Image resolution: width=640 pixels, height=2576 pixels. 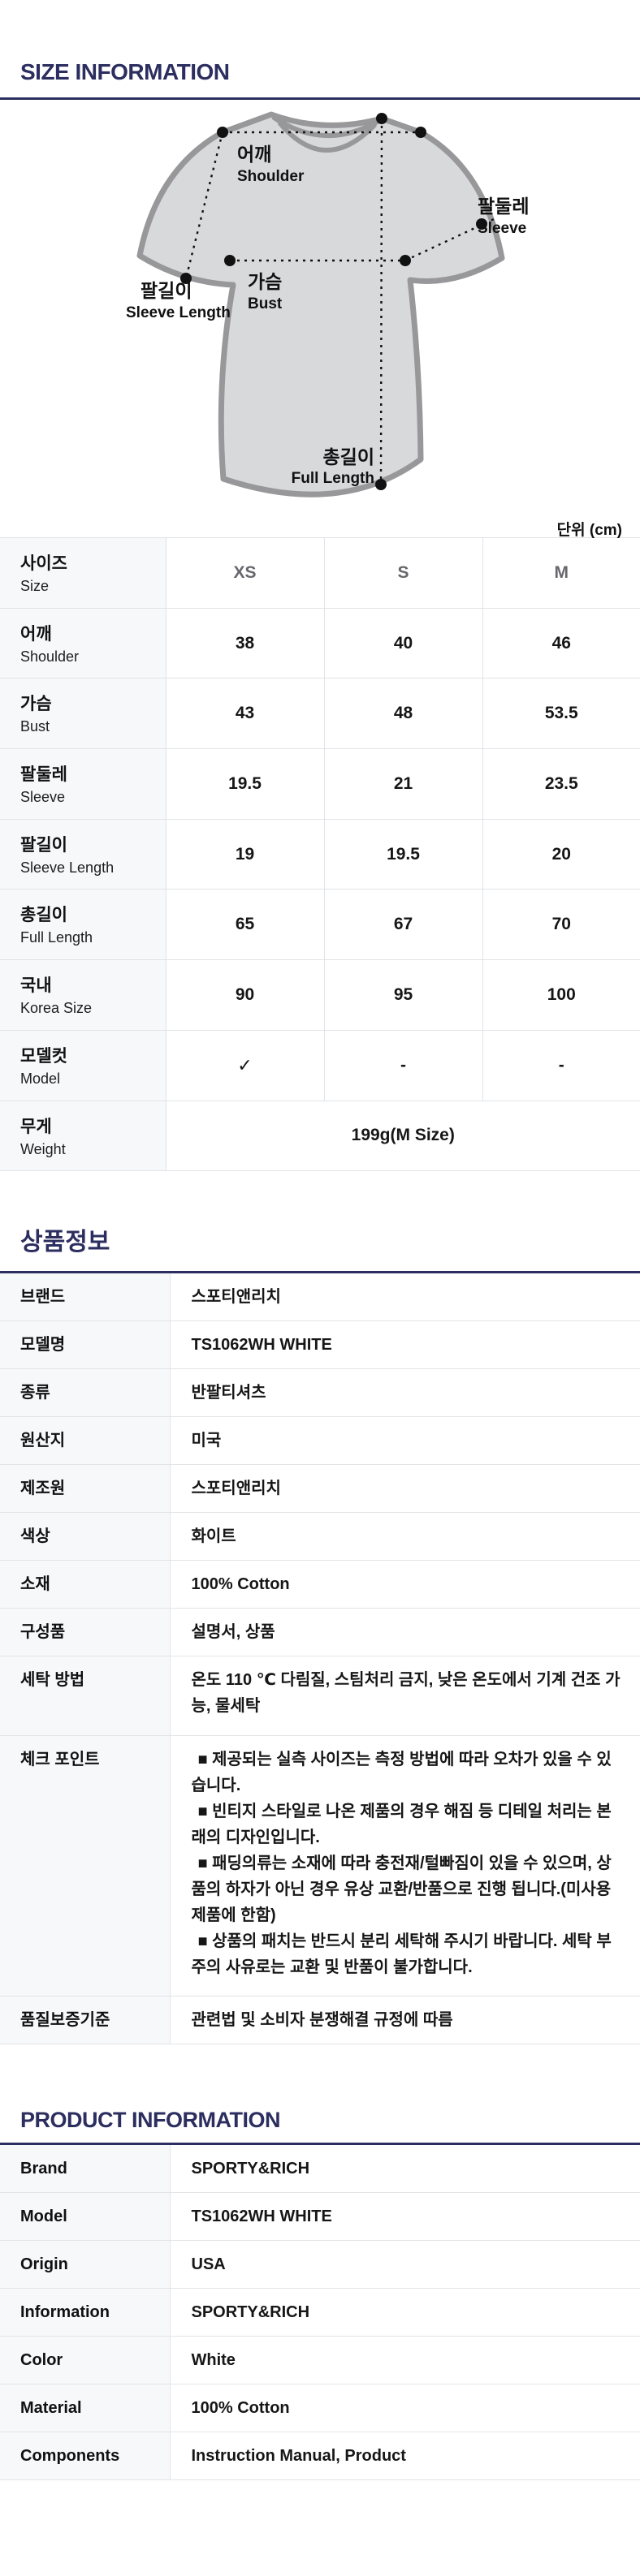 What do you see at coordinates (85, 1696) in the screenshot?
I see `row-label: 세탁 방법` at bounding box center [85, 1696].